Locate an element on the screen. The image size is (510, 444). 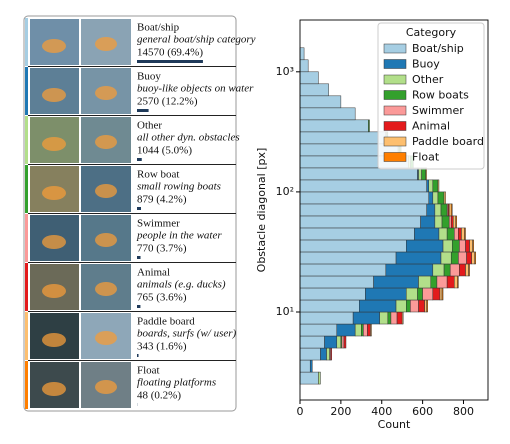
category-name: Buoy is located at coordinates (149, 77).